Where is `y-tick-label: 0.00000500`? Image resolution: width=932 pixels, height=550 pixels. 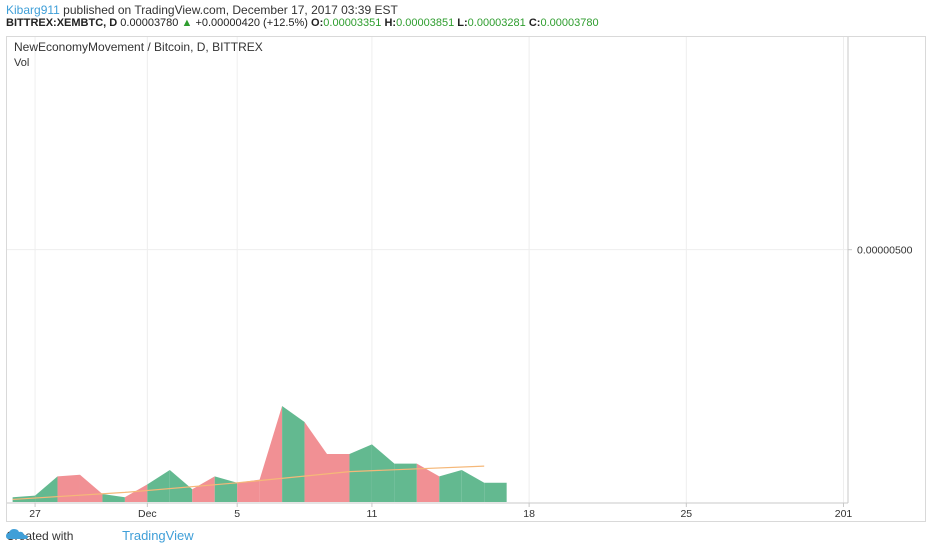
y-tick-label: 0.00000500 is located at coordinates (885, 251).